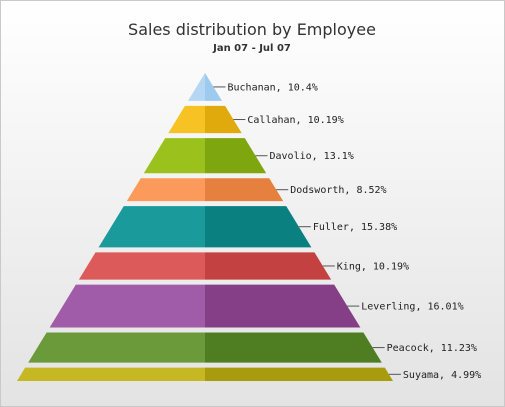  What do you see at coordinates (174, 156) in the screenshot?
I see `pyramid-segment-davolio-left` at bounding box center [174, 156].